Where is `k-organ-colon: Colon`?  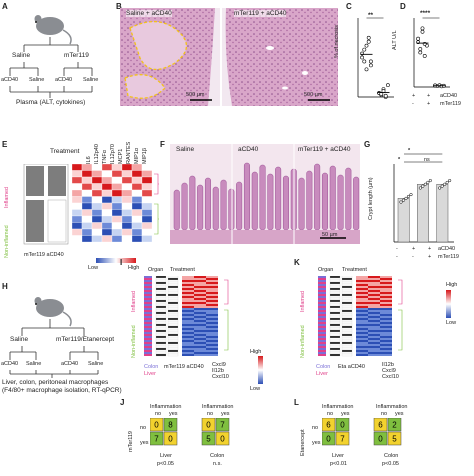
k-organ-colon: Colon is located at coordinates (323, 367).